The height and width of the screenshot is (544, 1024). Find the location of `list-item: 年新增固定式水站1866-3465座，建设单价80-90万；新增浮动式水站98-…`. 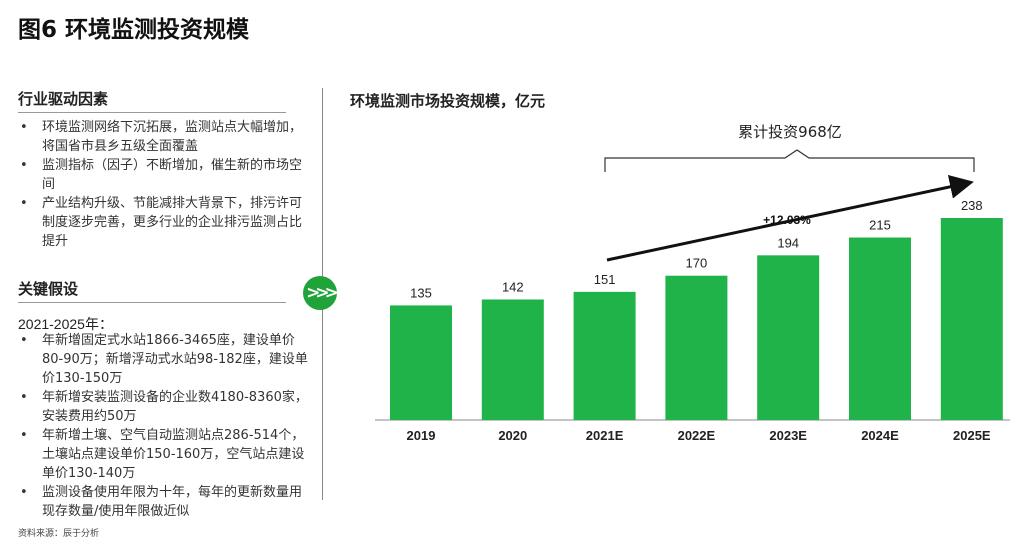

list-item: 年新增固定式水站1866-3465座，建设单价80-90万；新增浮动式水站98-… is located at coordinates (163, 359).